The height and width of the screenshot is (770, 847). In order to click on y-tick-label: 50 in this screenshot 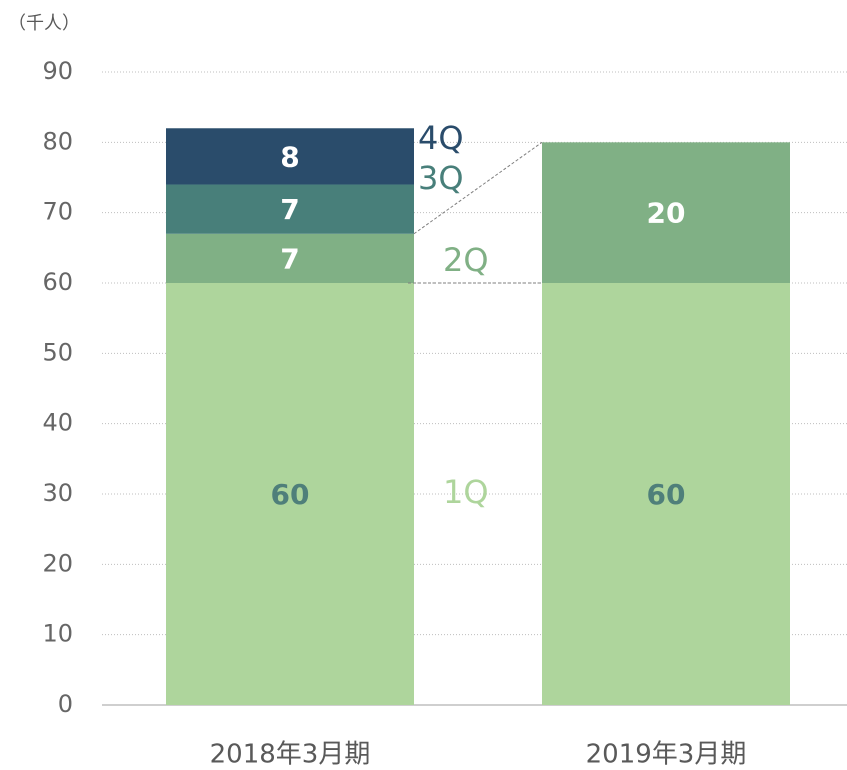, I will do `click(57, 352)`.